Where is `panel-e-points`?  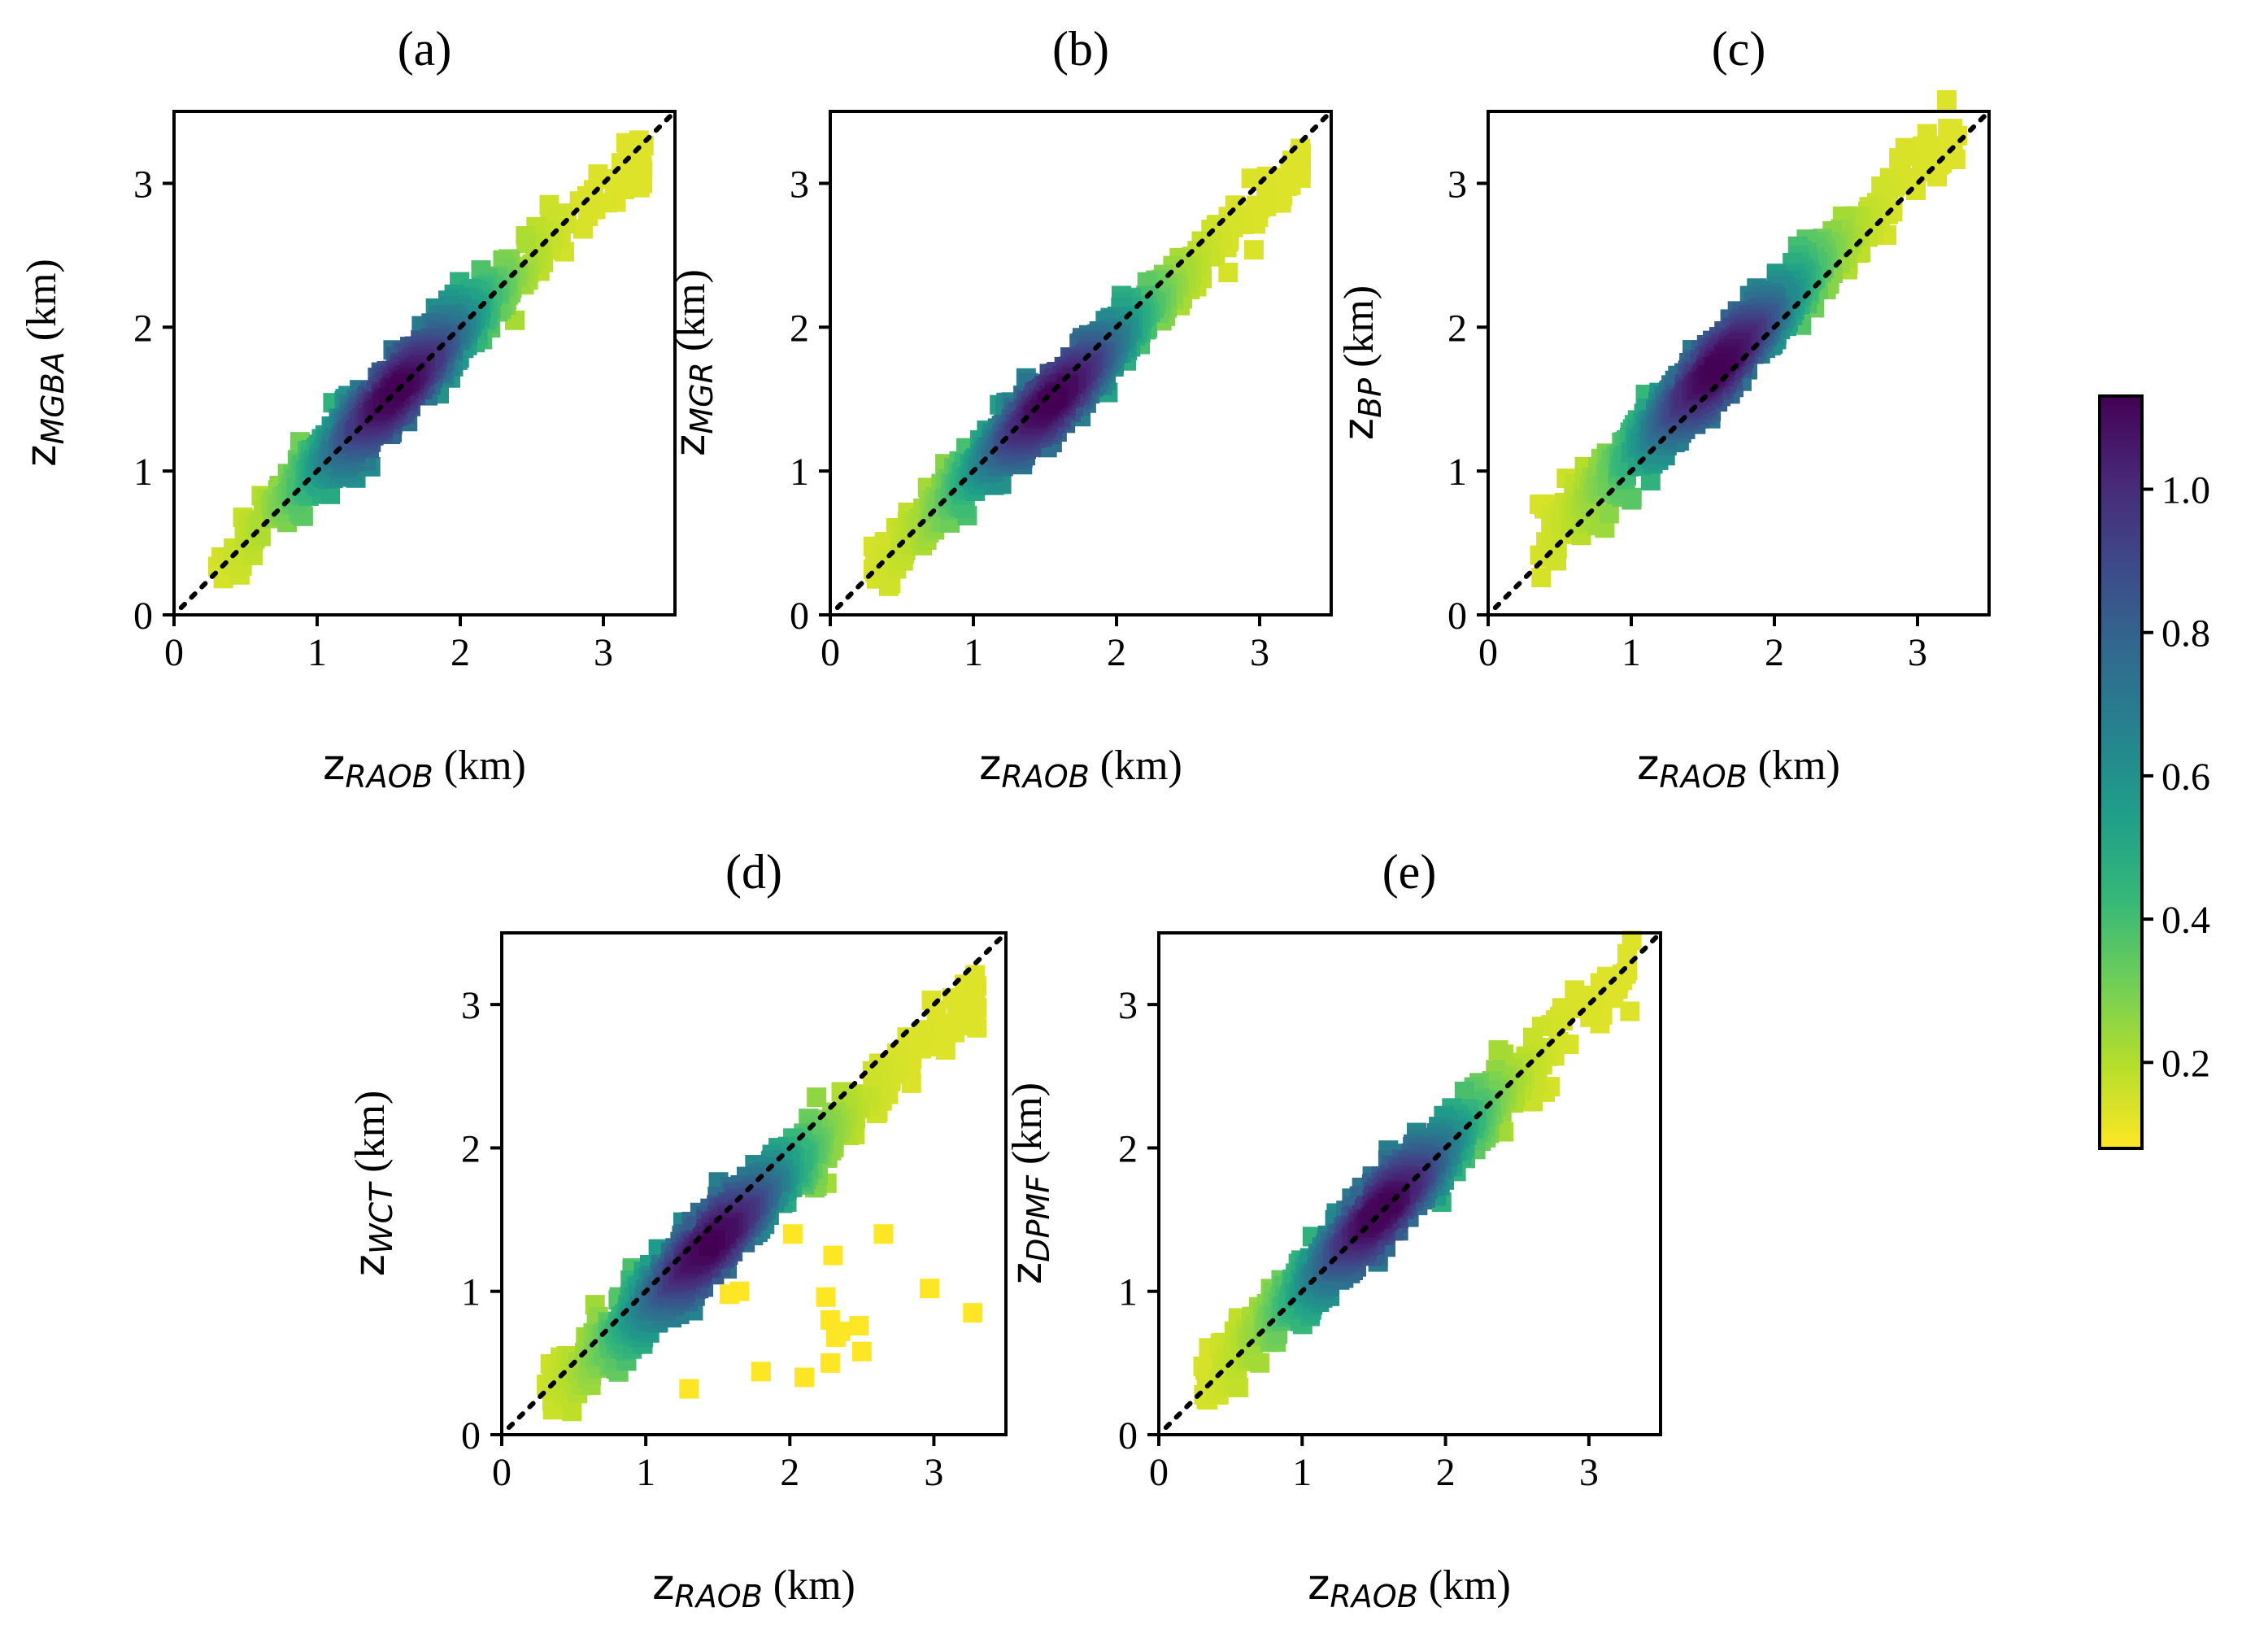
panel-e-points is located at coordinates (1417, 1170).